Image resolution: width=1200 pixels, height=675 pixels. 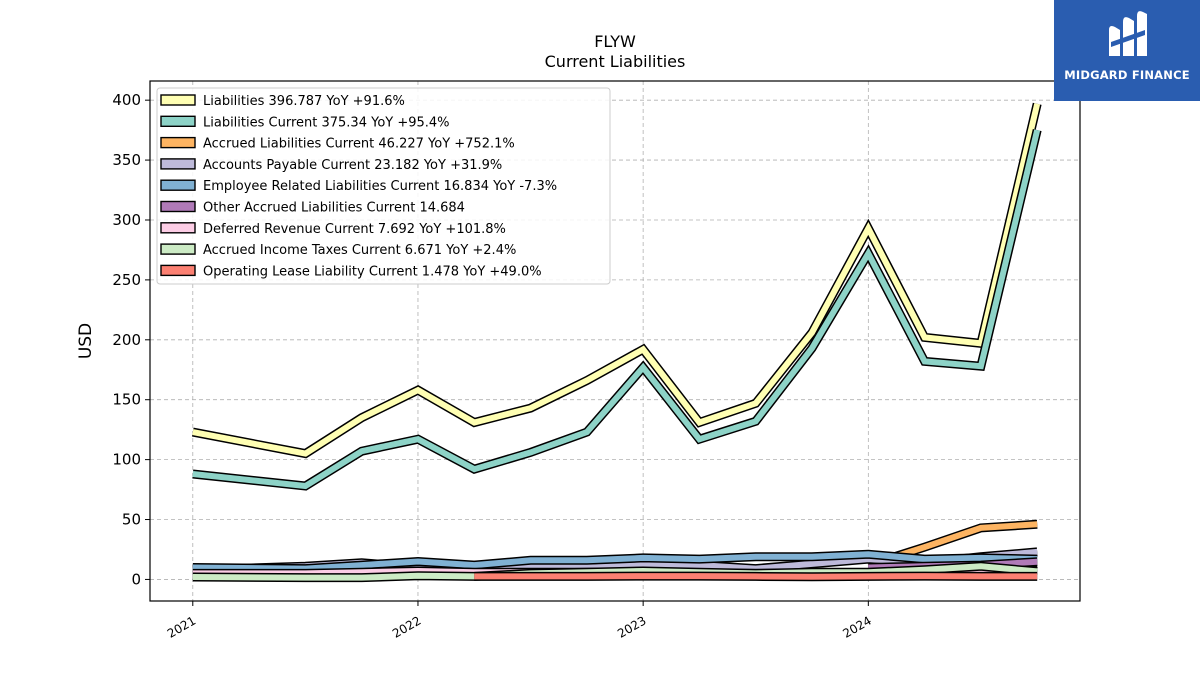 I want to click on brand-logo: MIDGARD FINANCE, so click(x=1127, y=50).